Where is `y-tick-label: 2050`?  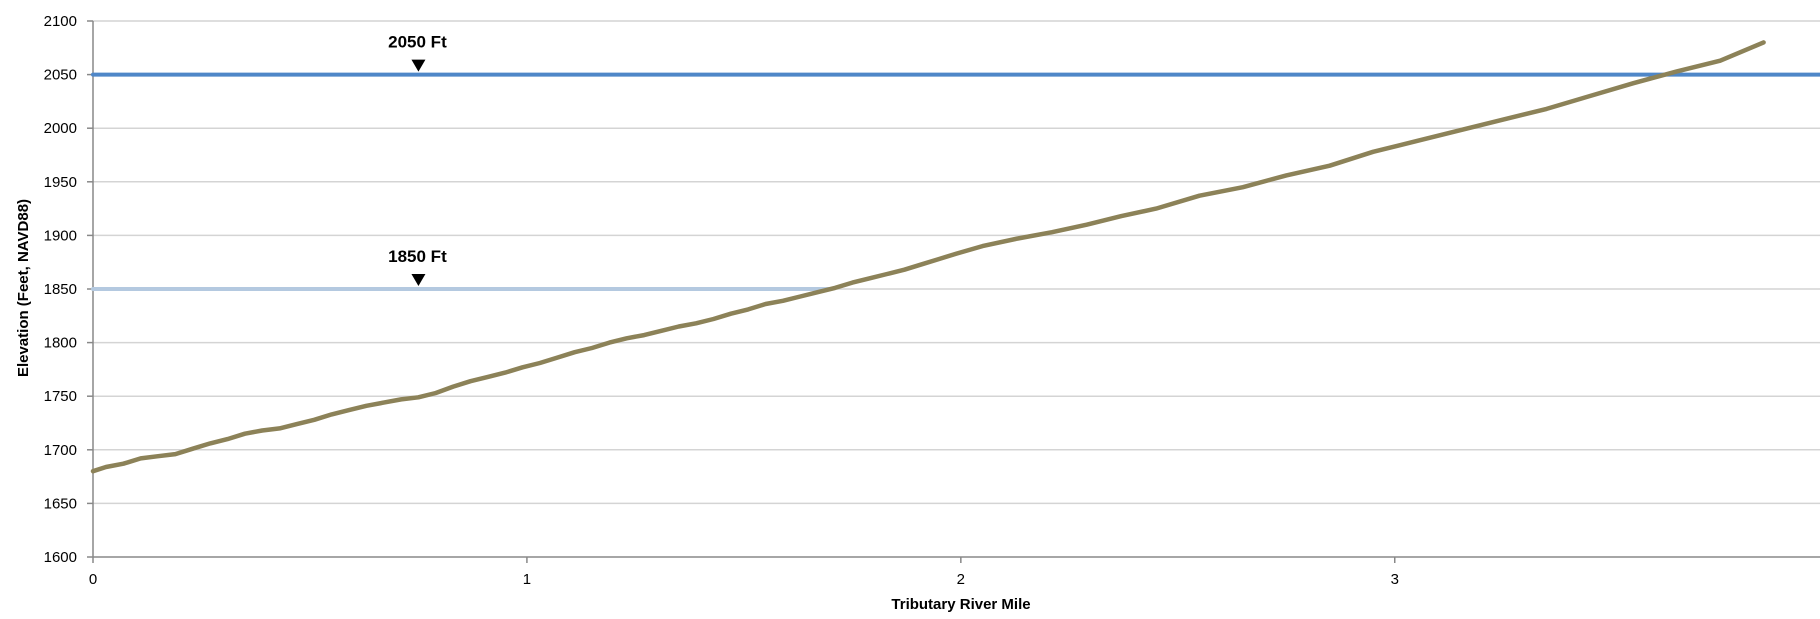 y-tick-label: 2050 is located at coordinates (60, 75).